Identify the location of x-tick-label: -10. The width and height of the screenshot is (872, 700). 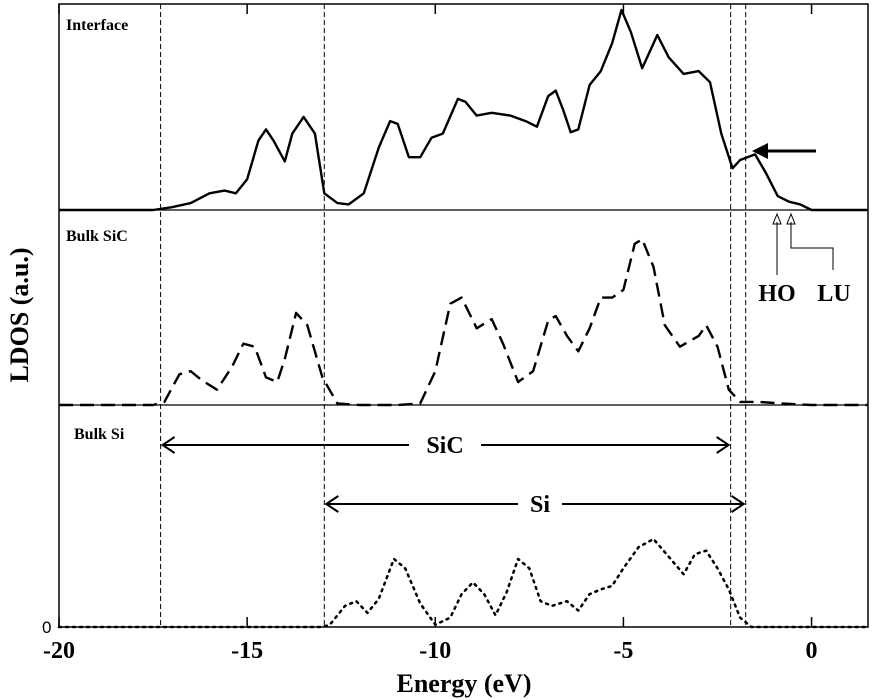
(435, 651).